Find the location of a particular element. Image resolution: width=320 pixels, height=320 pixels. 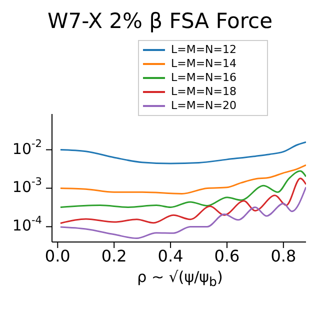

x-tick-label: 0.8 is located at coordinates (283, 256).